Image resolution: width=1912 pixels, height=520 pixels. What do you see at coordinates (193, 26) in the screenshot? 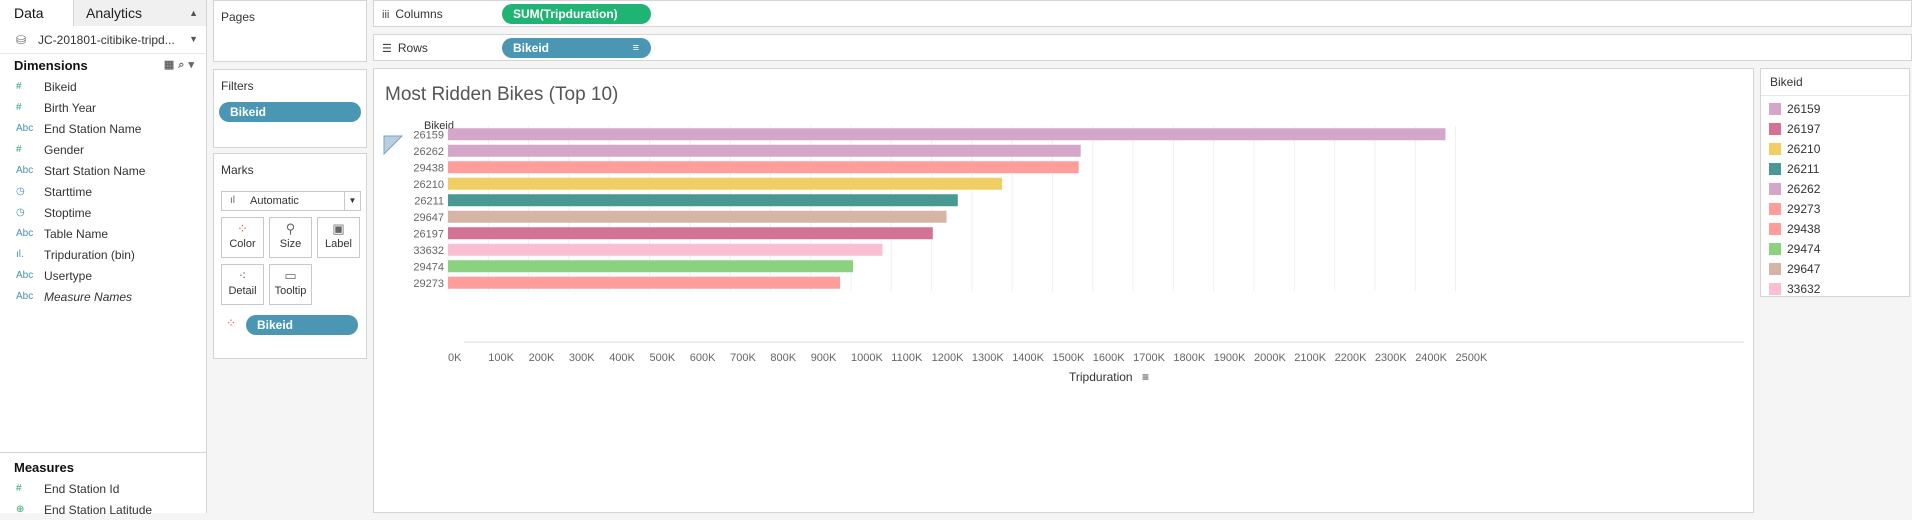
I see `sort-arrows-icon: ▲ ▼` at bounding box center [193, 26].